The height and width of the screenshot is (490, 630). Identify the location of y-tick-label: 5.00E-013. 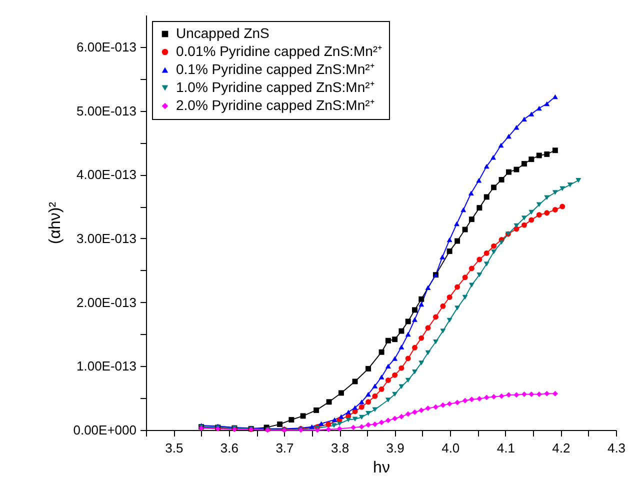
(106, 110).